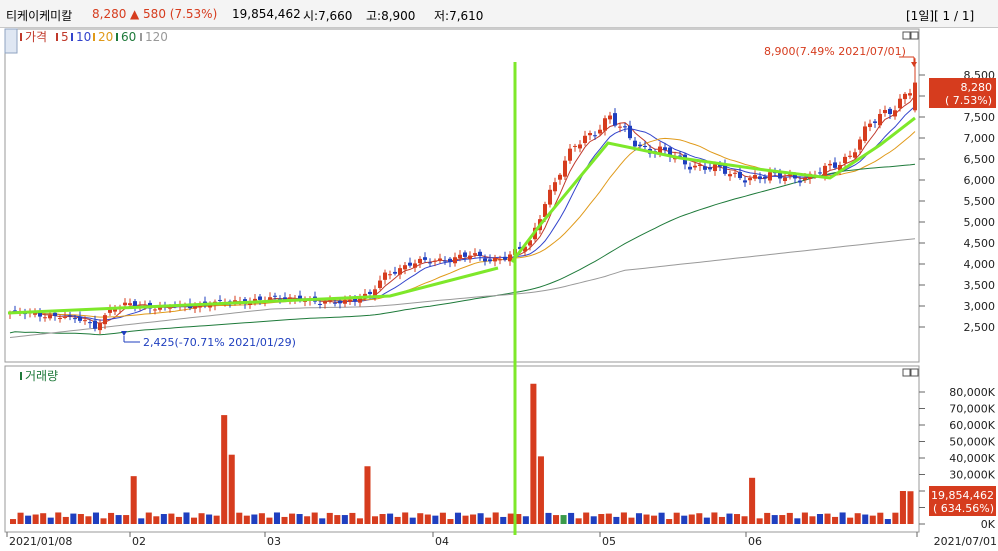 The height and width of the screenshot is (551, 998). I want to click on price-tick-label: 7,500, so click(980, 117).